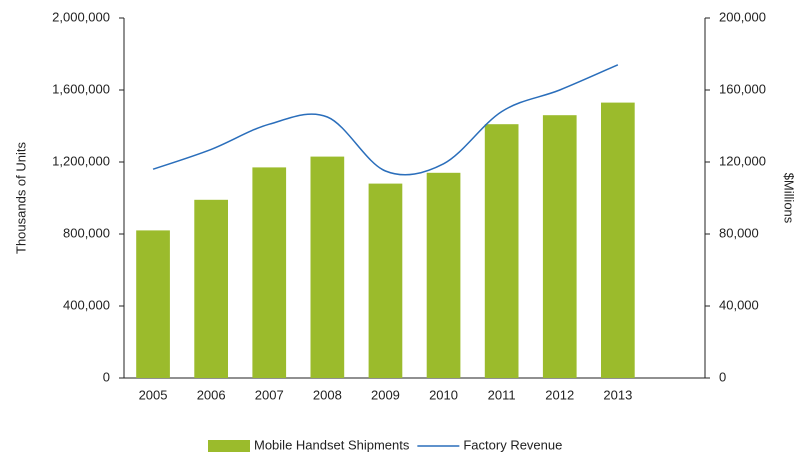  I want to click on y2-tick-label: 40,000, so click(739, 304).